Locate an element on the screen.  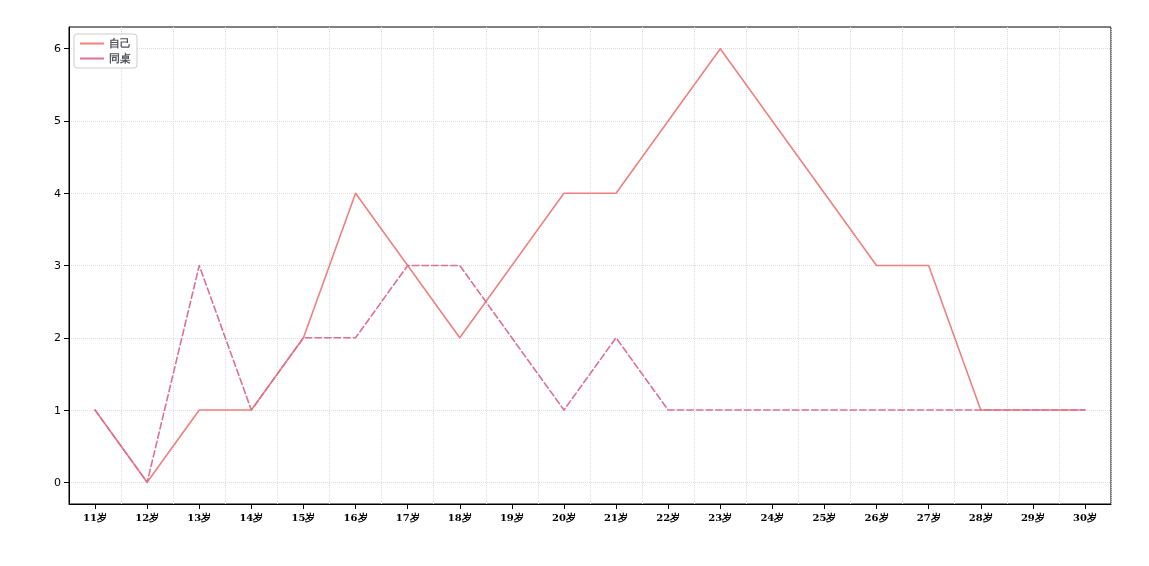
x-tick-label: 30岁 is located at coordinates (1084, 517).